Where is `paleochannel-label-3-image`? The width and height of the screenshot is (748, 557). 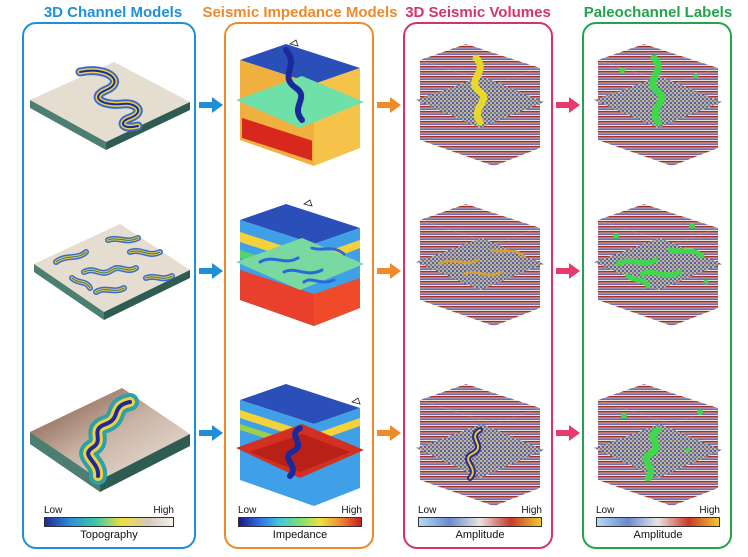
paleochannel-label-3-image is located at coordinates (658, 445).